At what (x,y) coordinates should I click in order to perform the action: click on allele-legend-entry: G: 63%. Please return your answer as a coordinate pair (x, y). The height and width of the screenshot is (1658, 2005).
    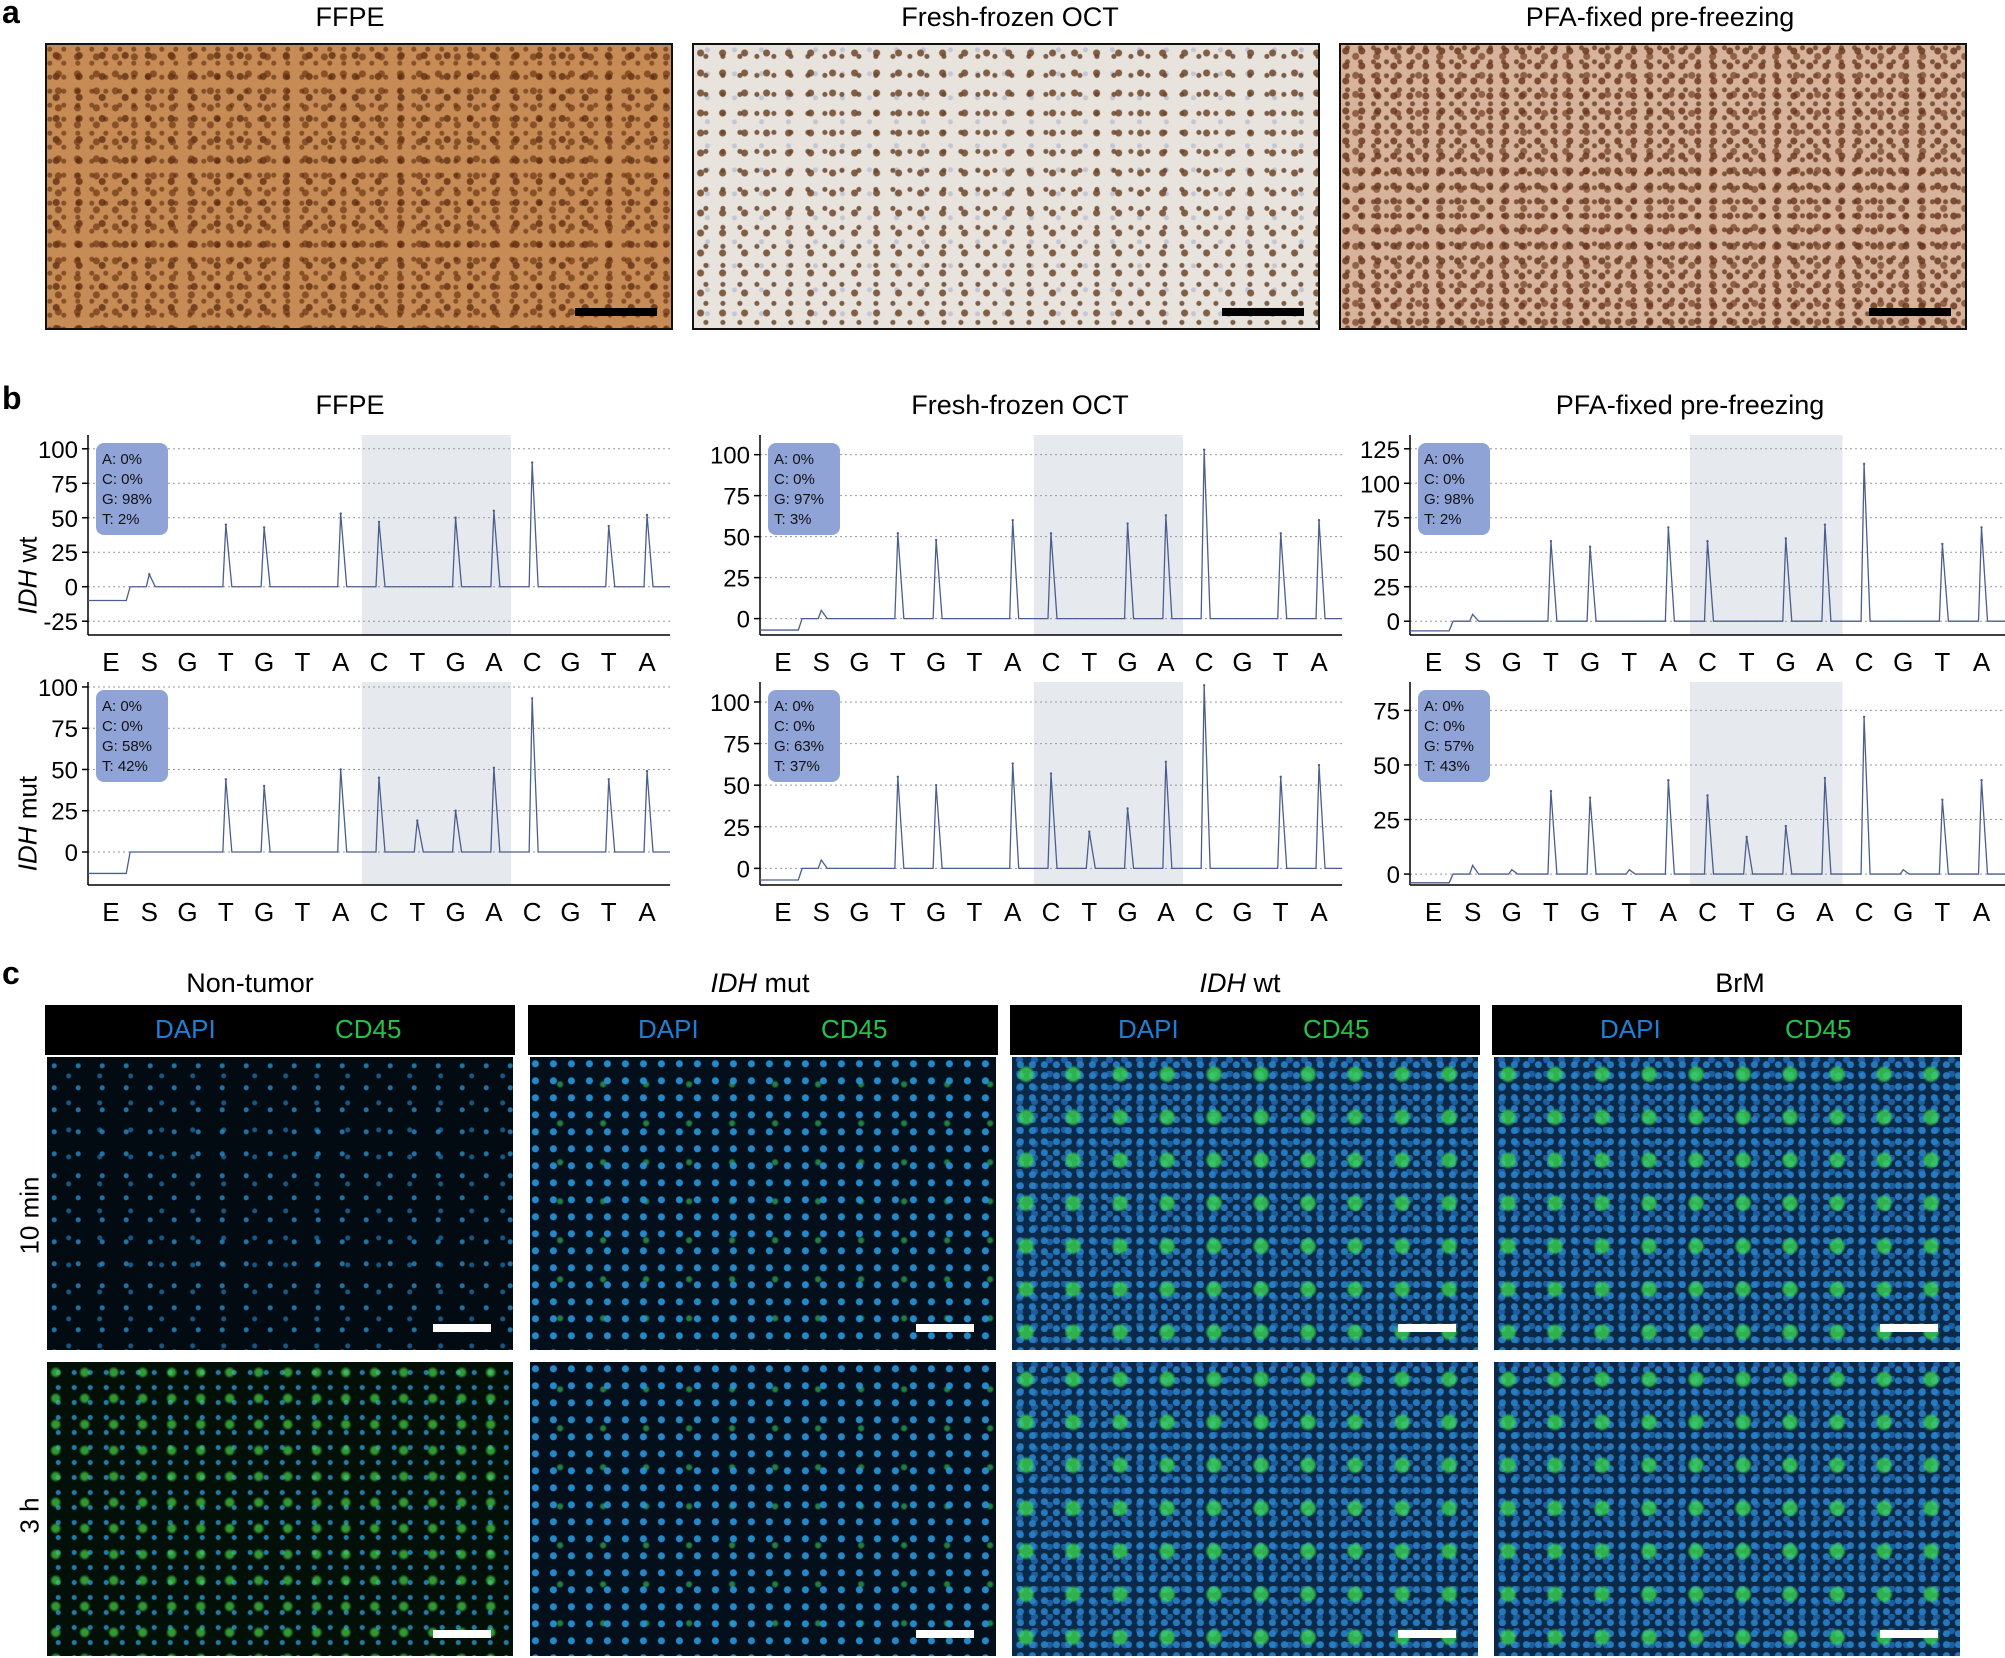
    Looking at the image, I should click on (799, 746).